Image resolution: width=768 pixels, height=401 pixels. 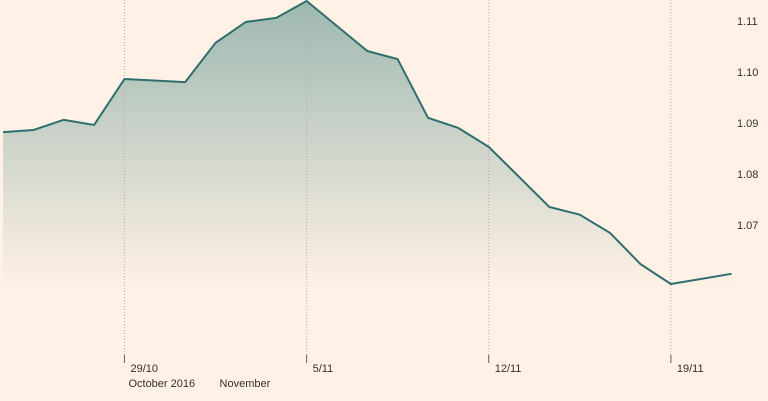 I want to click on y-tick-label: 1.11, so click(x=747, y=22).